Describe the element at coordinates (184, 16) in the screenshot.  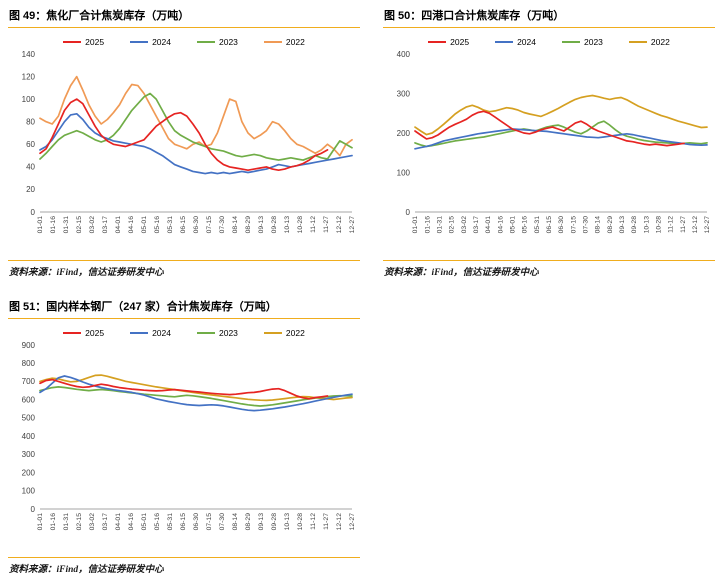
I see `figure-49-title: 图 49：焦化厂合计焦炭库存（万吨）` at that location.